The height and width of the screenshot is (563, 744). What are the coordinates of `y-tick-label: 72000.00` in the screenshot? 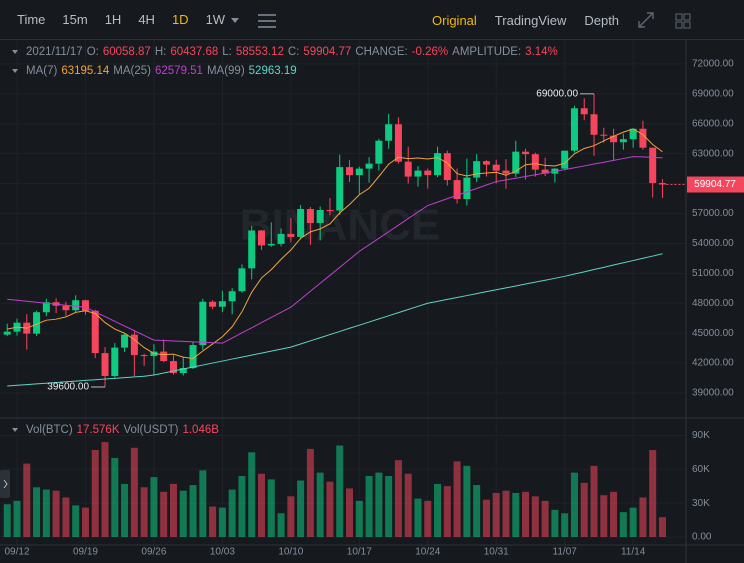 It's located at (713, 64).